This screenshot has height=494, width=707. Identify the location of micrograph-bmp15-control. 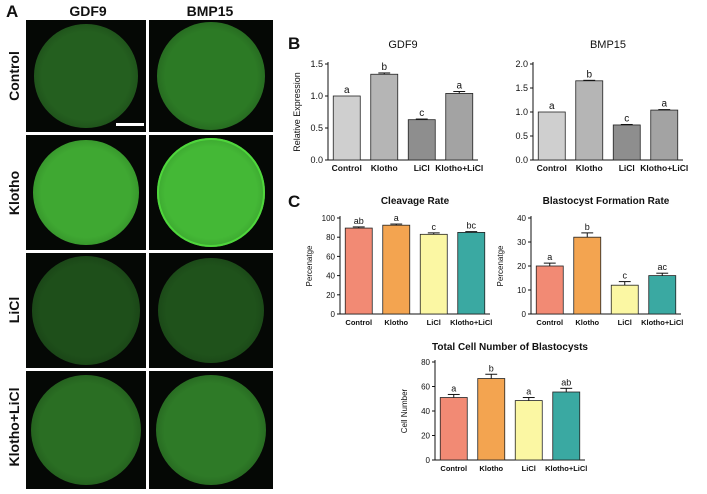
(211, 76).